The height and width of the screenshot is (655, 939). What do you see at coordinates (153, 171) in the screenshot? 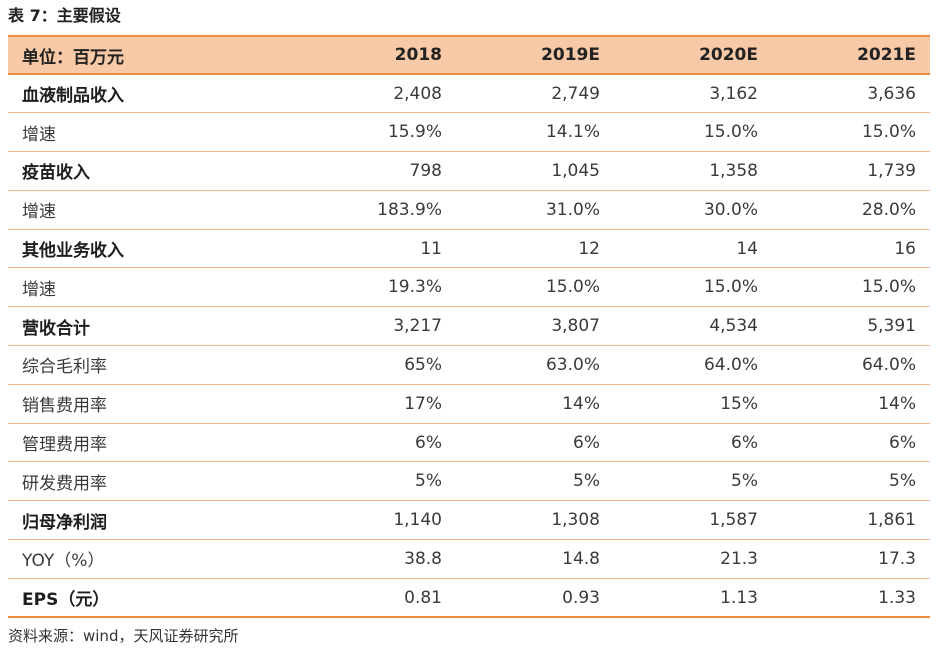
I see `row-label: 疫苗收入` at bounding box center [153, 171].